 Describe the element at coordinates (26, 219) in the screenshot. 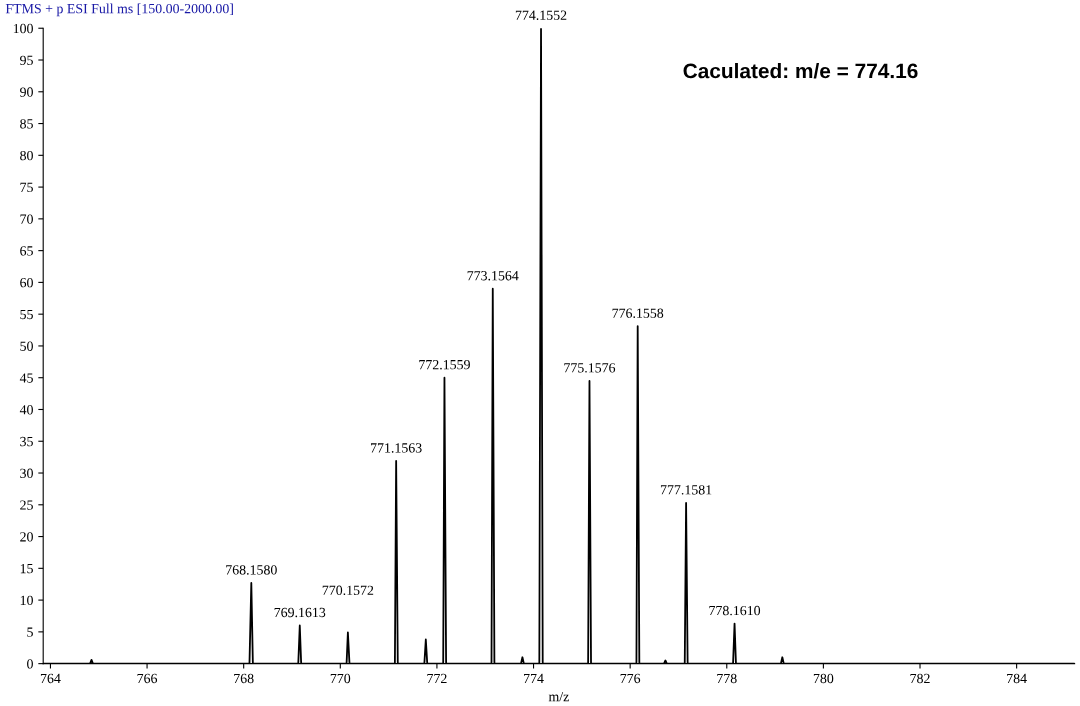

I see `y-tick-label: 70` at that location.